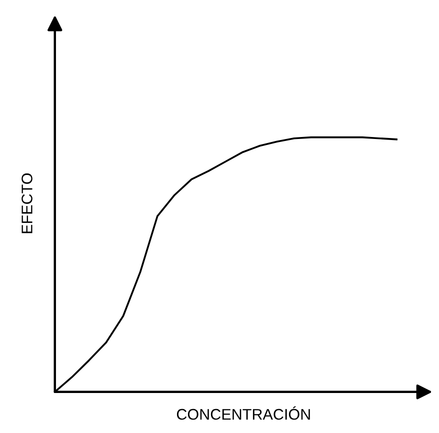  What do you see at coordinates (243, 413) in the screenshot?
I see `x-axis-title: CONCENTRACIÓN` at bounding box center [243, 413].